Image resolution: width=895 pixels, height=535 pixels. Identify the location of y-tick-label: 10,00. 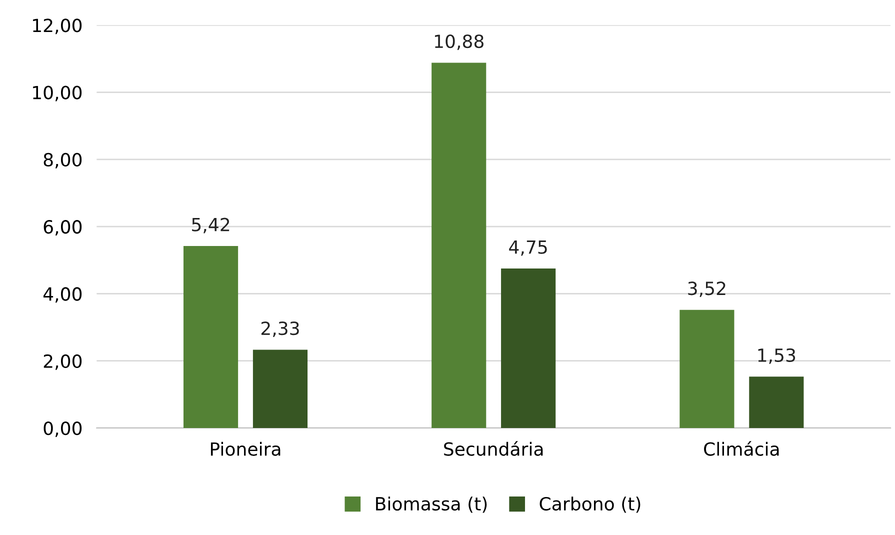
(57, 94).